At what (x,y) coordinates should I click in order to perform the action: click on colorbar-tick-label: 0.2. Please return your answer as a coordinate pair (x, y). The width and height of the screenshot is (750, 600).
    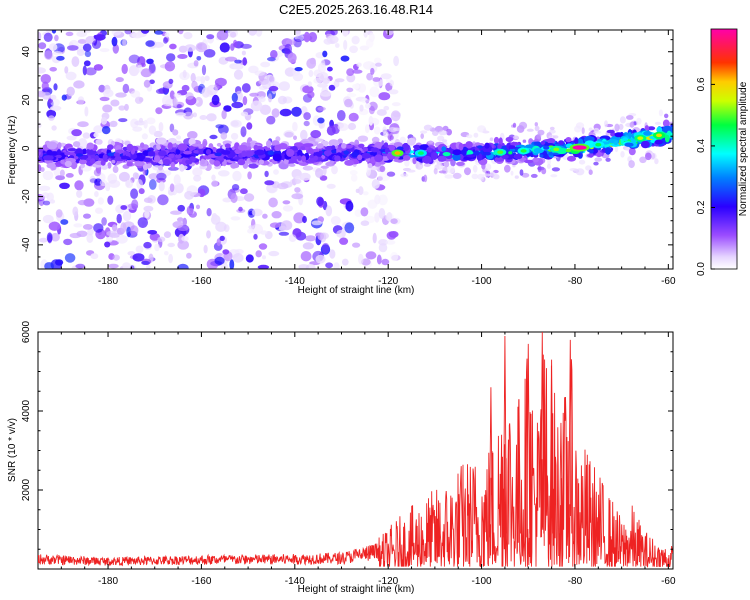
    Looking at the image, I should click on (701, 207).